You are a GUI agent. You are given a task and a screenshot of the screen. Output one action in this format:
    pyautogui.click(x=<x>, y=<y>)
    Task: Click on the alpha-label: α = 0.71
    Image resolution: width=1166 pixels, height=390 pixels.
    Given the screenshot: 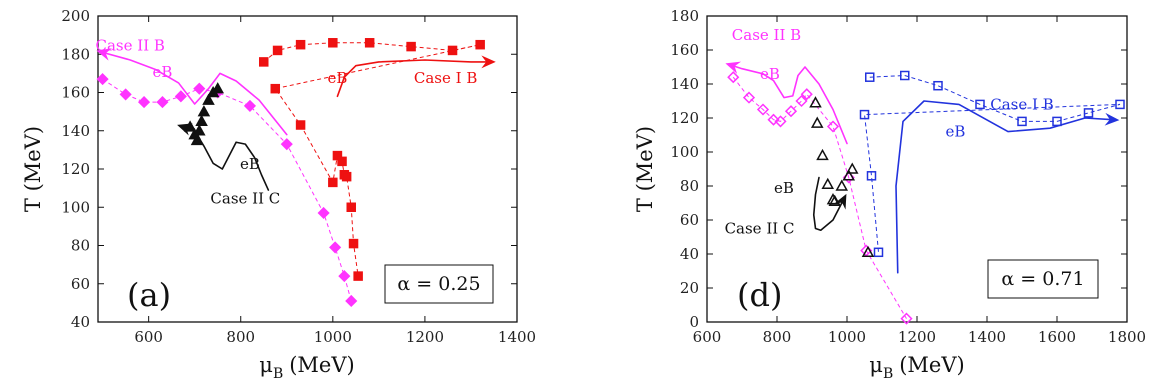 What is the action you would take?
    pyautogui.click(x=1042, y=279)
    